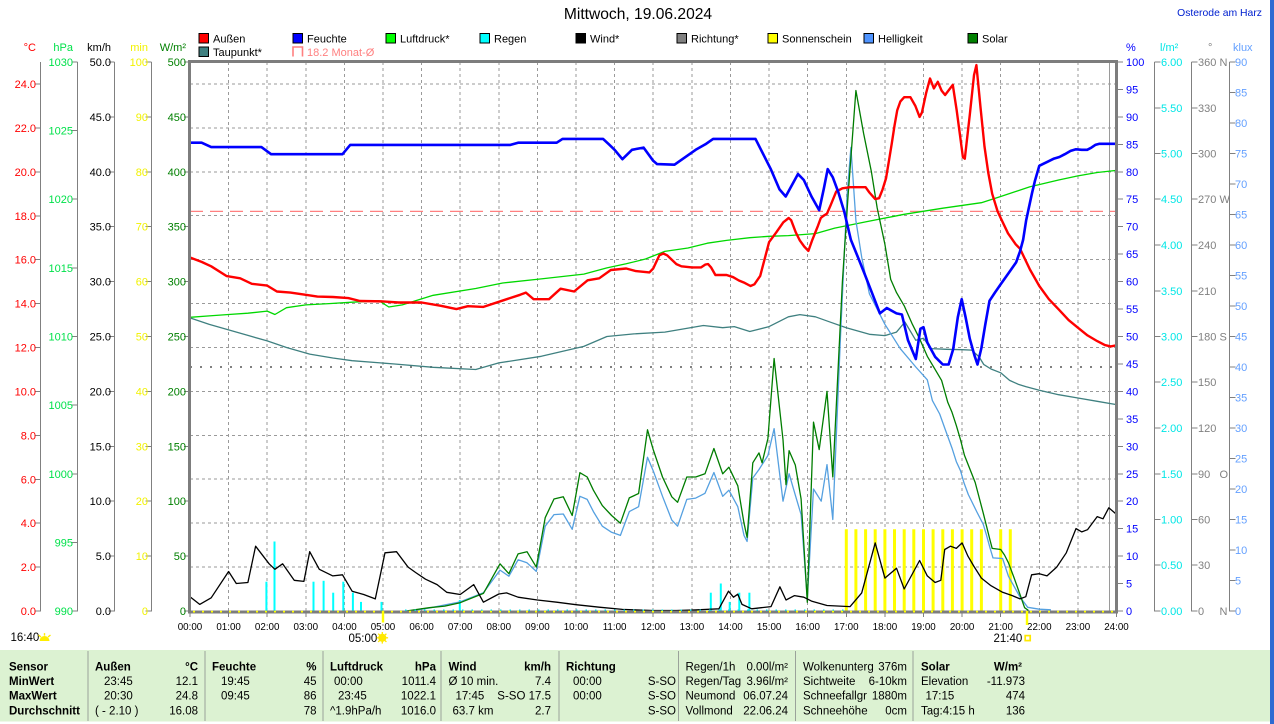 This screenshot has height=724, width=1274. I want to click on svg-text: 3.96l/m², so click(767, 682).